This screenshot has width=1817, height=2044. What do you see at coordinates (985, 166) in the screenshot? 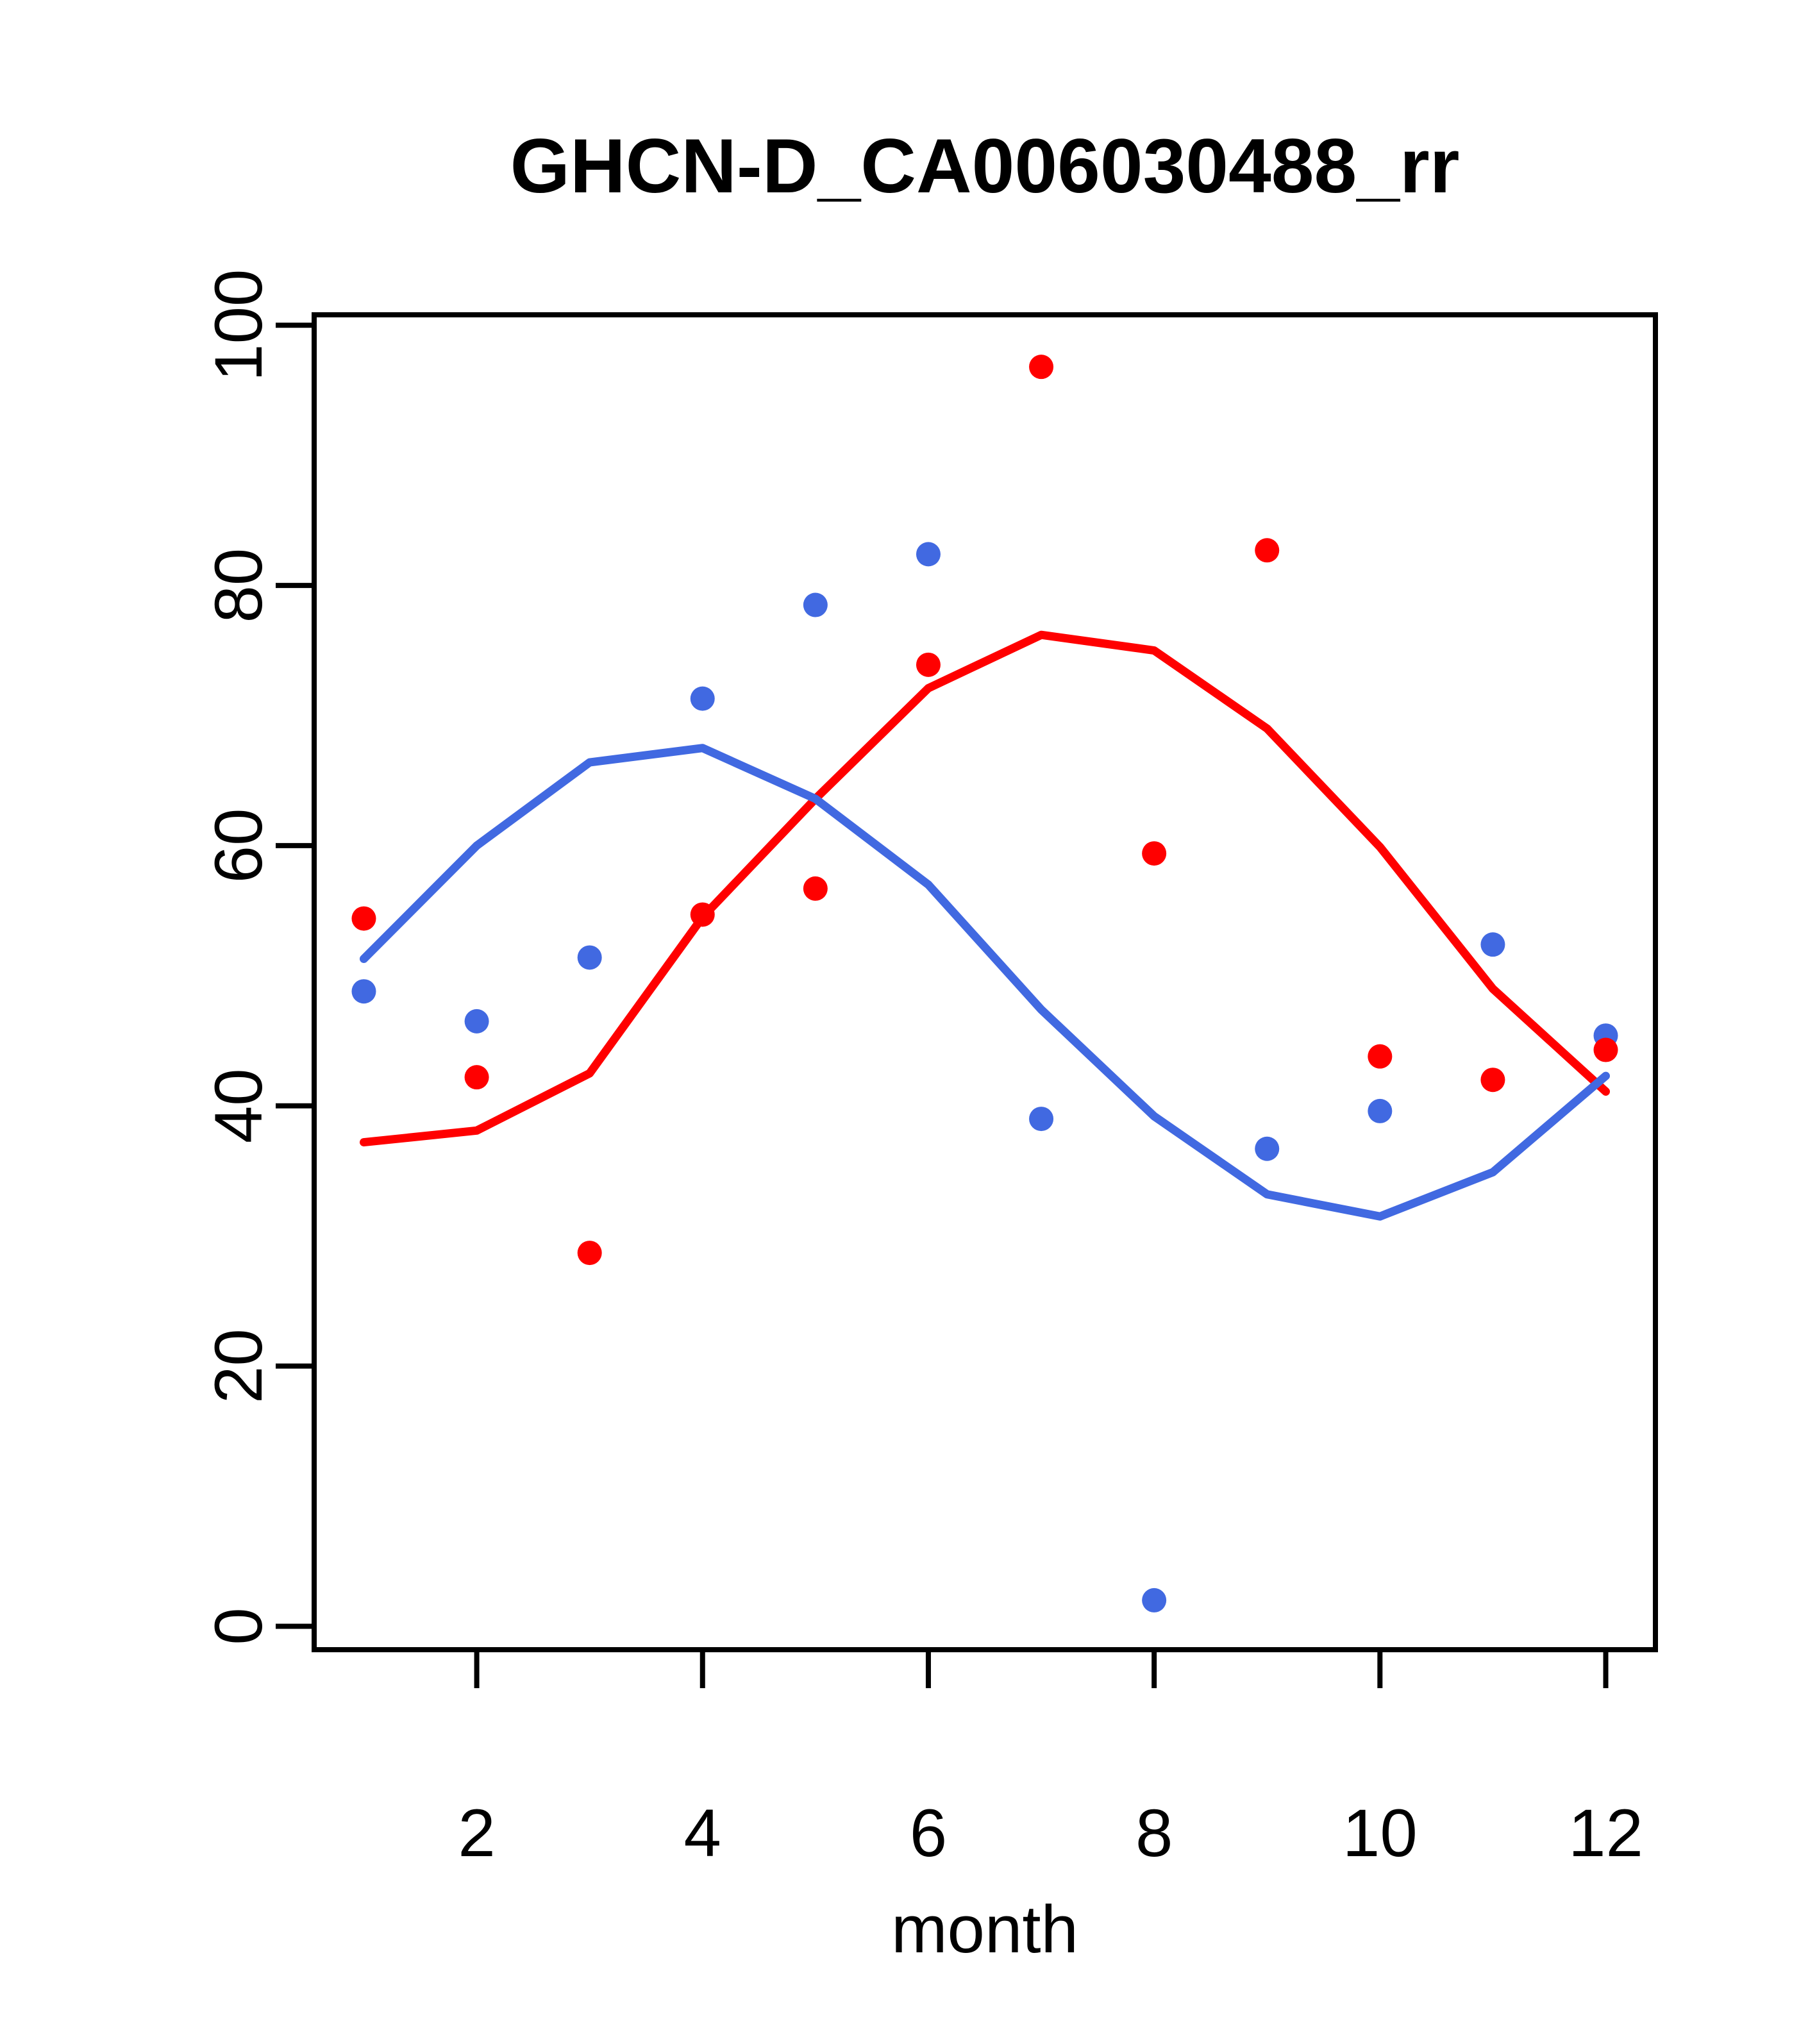
I see `chart-title: GHCN-D_CA006030488_rr` at bounding box center [985, 166].